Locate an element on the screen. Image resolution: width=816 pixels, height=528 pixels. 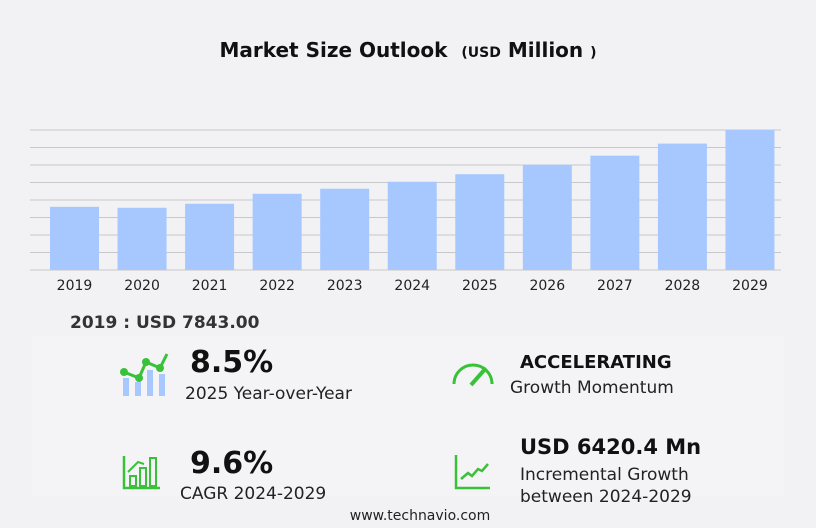
cagr-label: CAGR 2024-2029 is located at coordinates (253, 494).